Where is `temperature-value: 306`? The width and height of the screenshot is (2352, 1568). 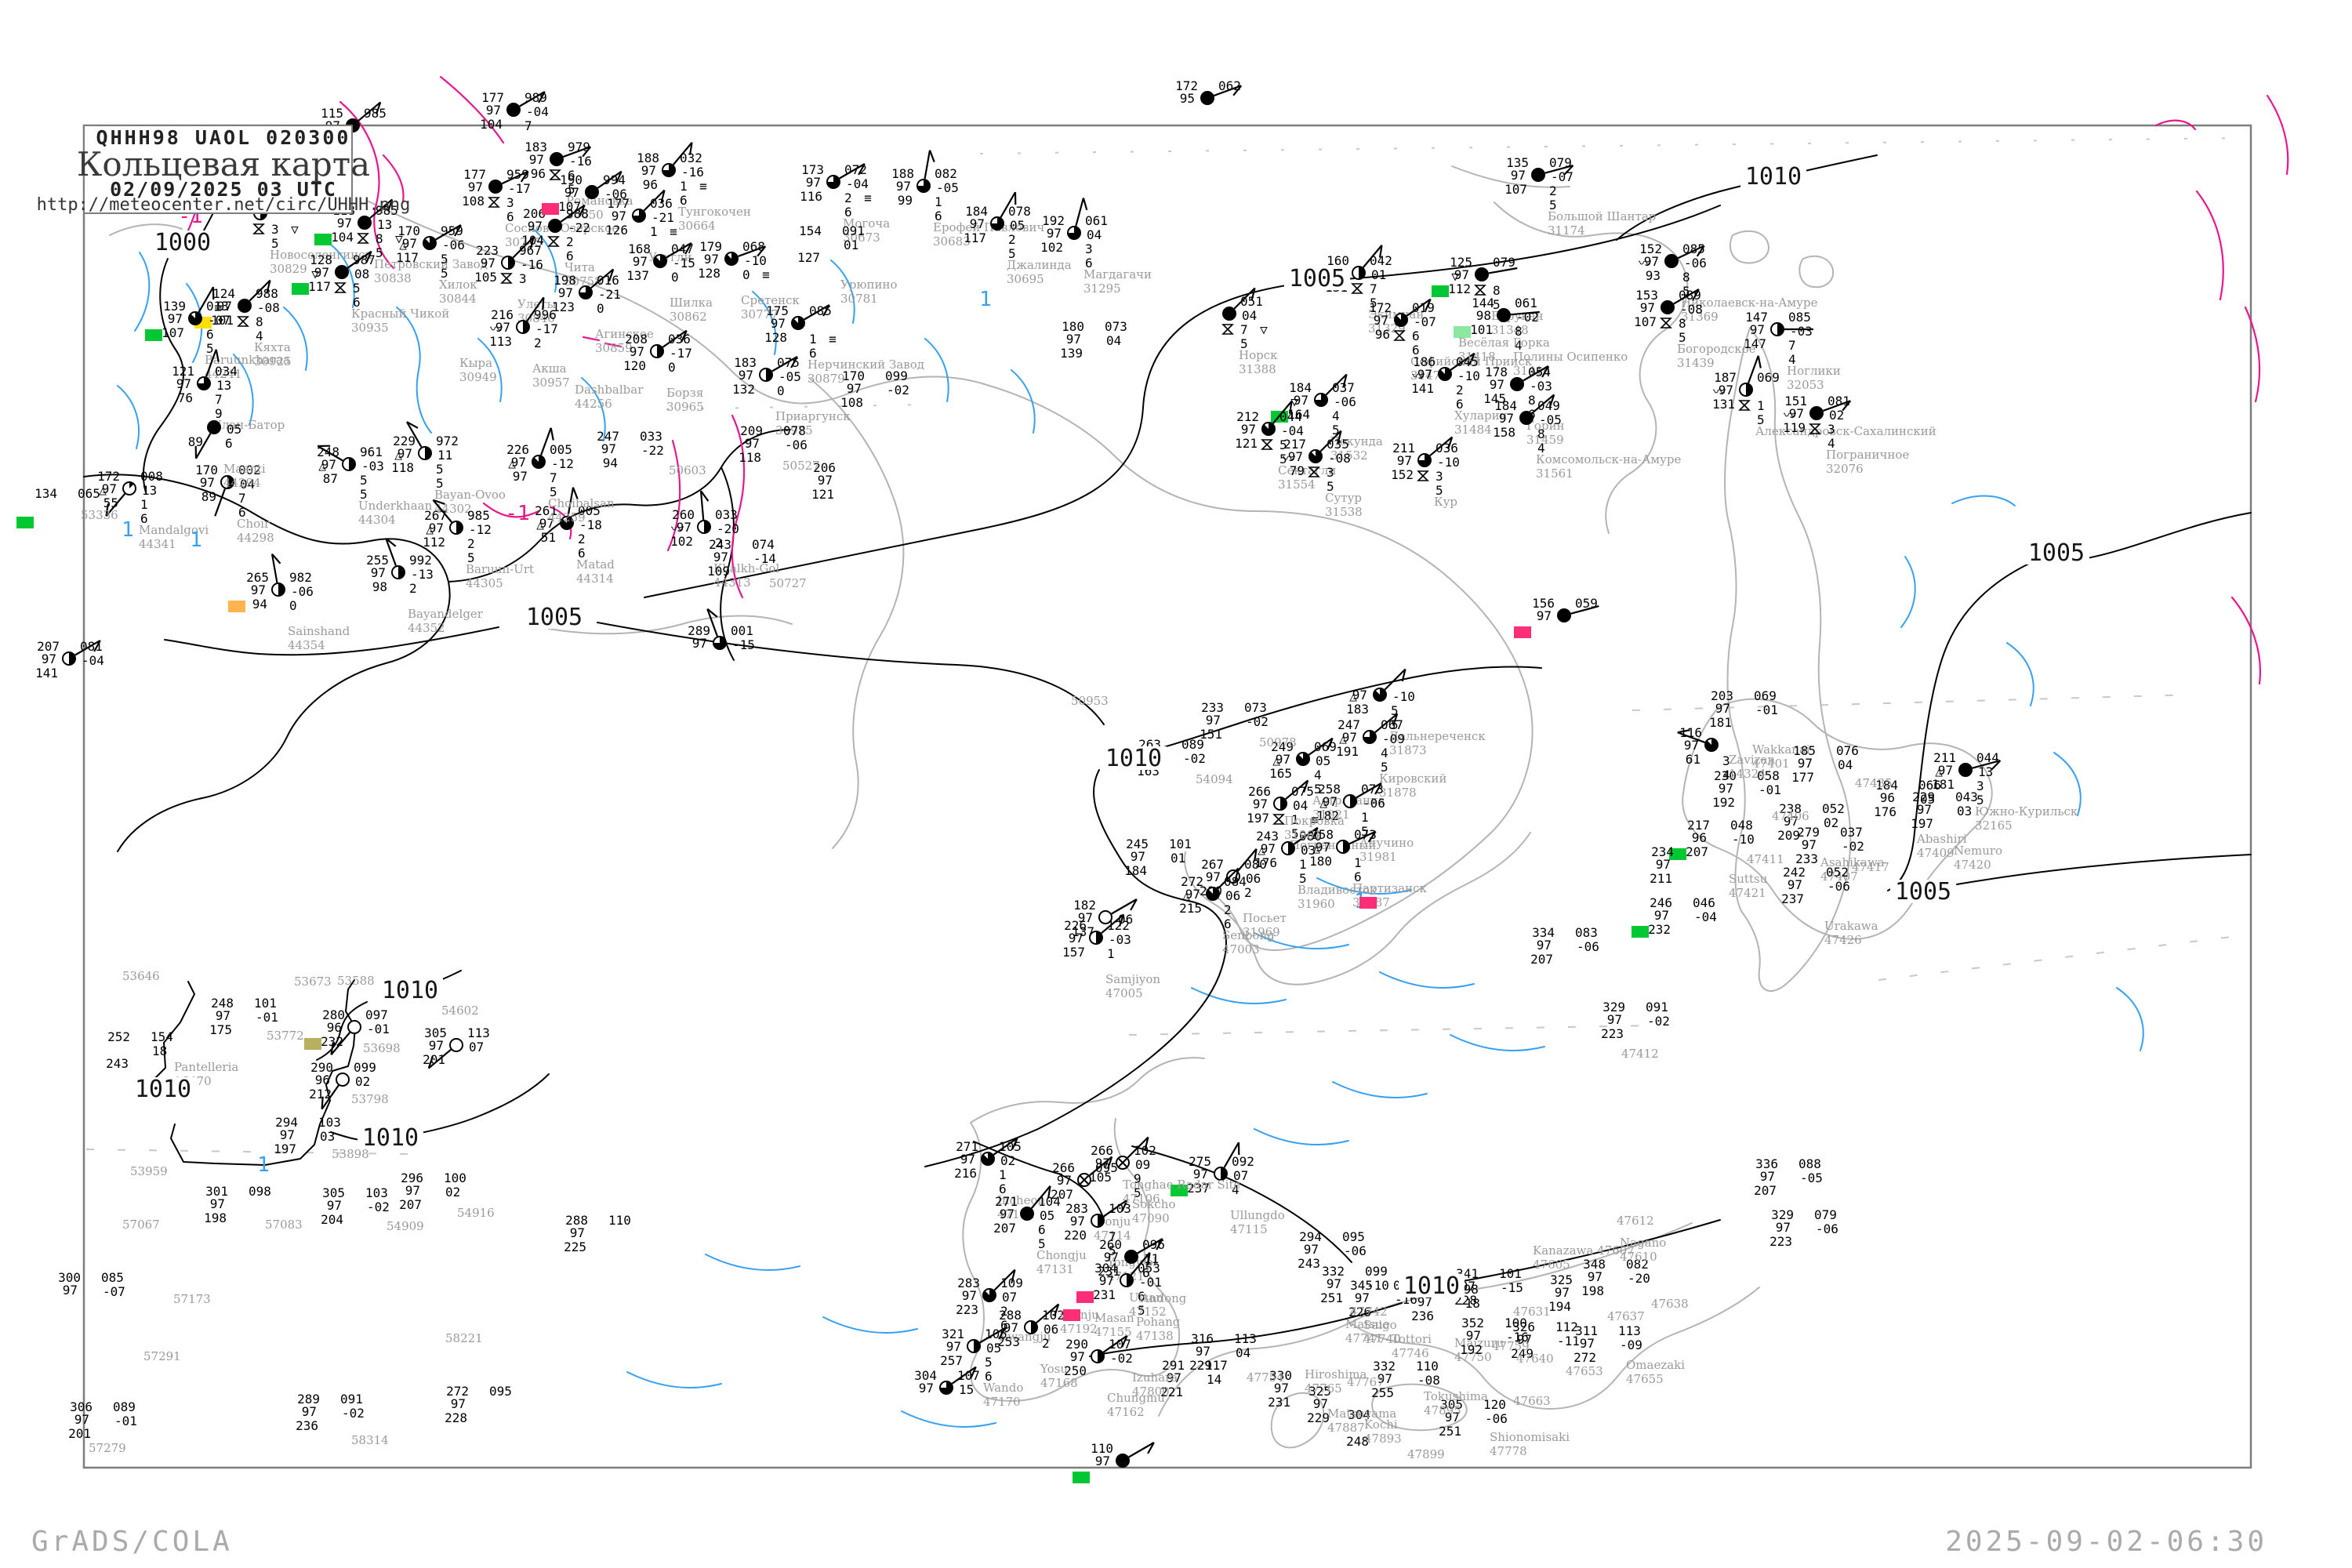 temperature-value: 306 is located at coordinates (81, 1406).